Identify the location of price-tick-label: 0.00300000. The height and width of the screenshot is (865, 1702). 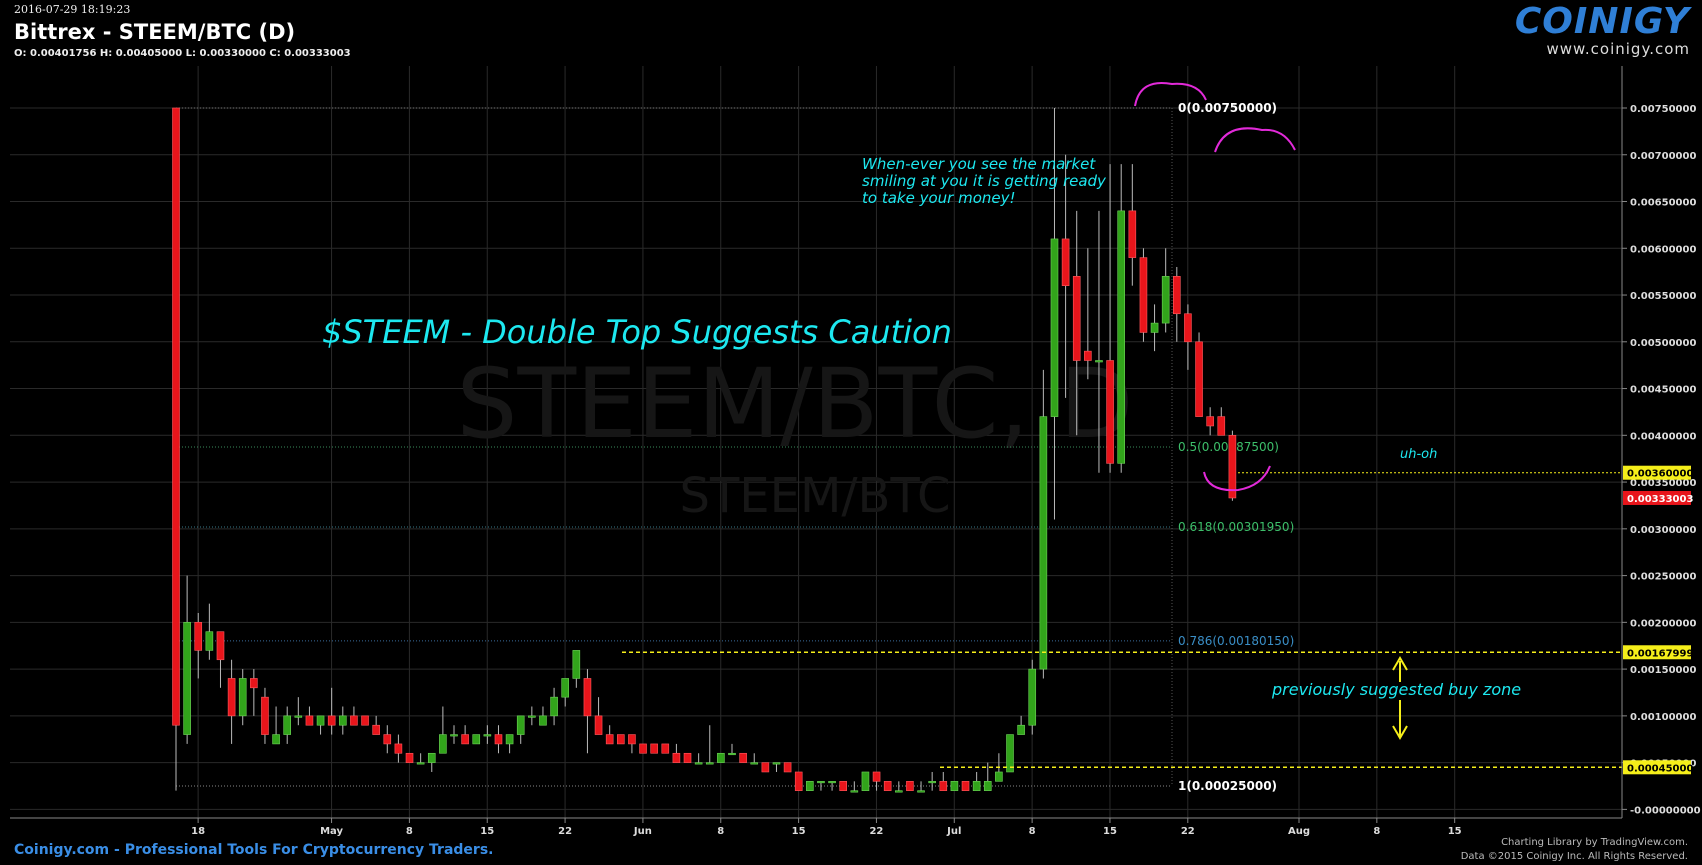
(1663, 530).